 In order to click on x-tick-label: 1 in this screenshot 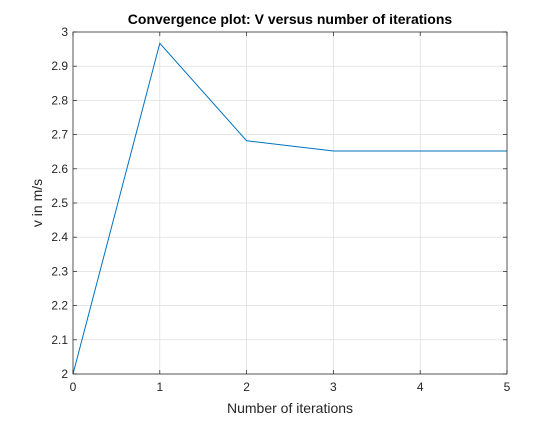, I will do `click(159, 387)`.